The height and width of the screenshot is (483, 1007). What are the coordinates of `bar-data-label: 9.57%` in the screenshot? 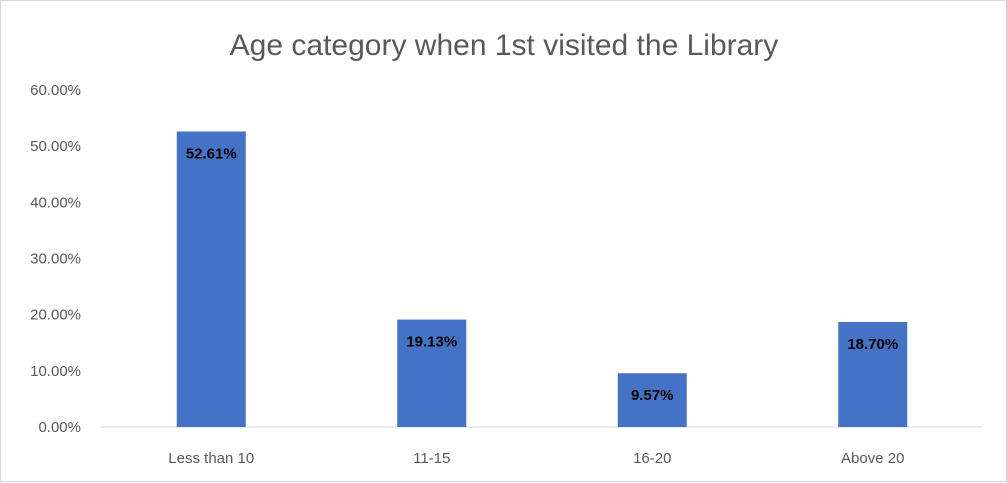 It's located at (652, 395).